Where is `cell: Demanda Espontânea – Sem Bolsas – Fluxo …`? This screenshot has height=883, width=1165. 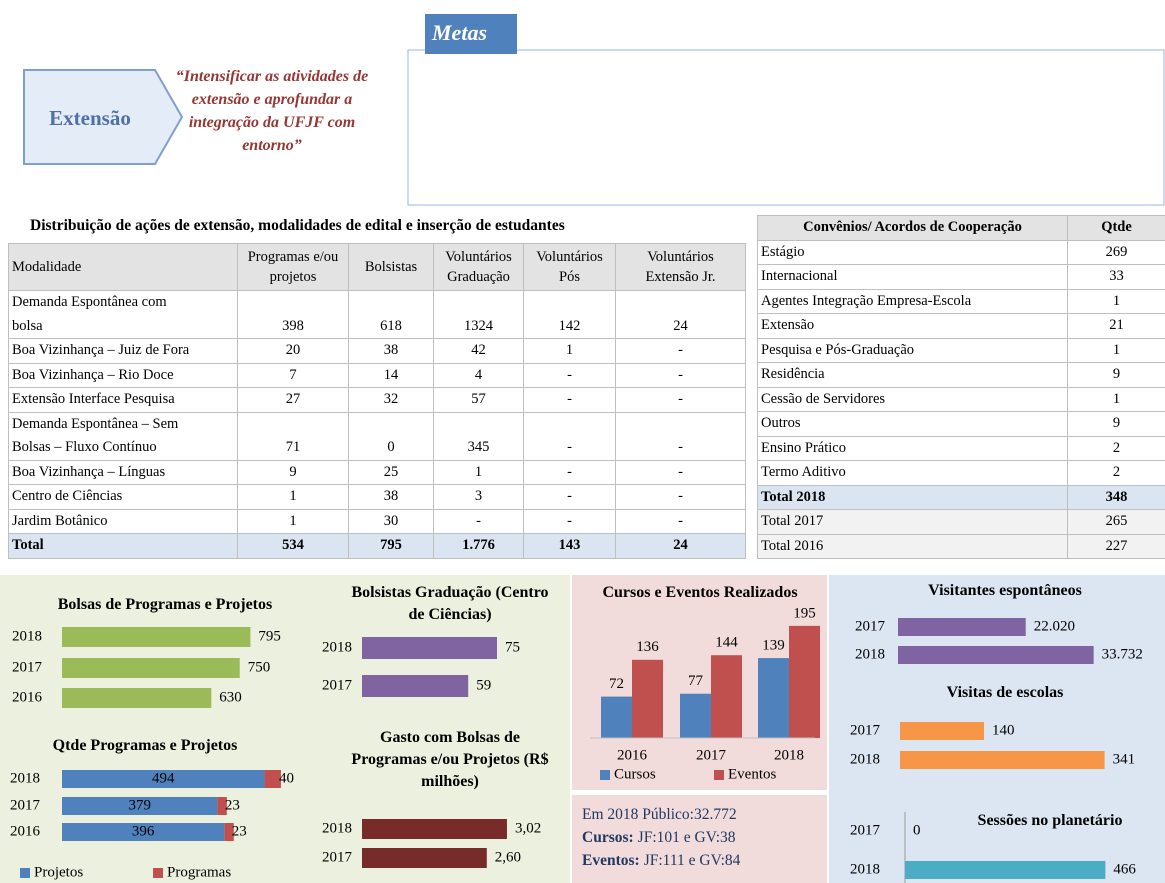
cell: Demanda Espontânea – Sem Bolsas – Fluxo … is located at coordinates (123, 436).